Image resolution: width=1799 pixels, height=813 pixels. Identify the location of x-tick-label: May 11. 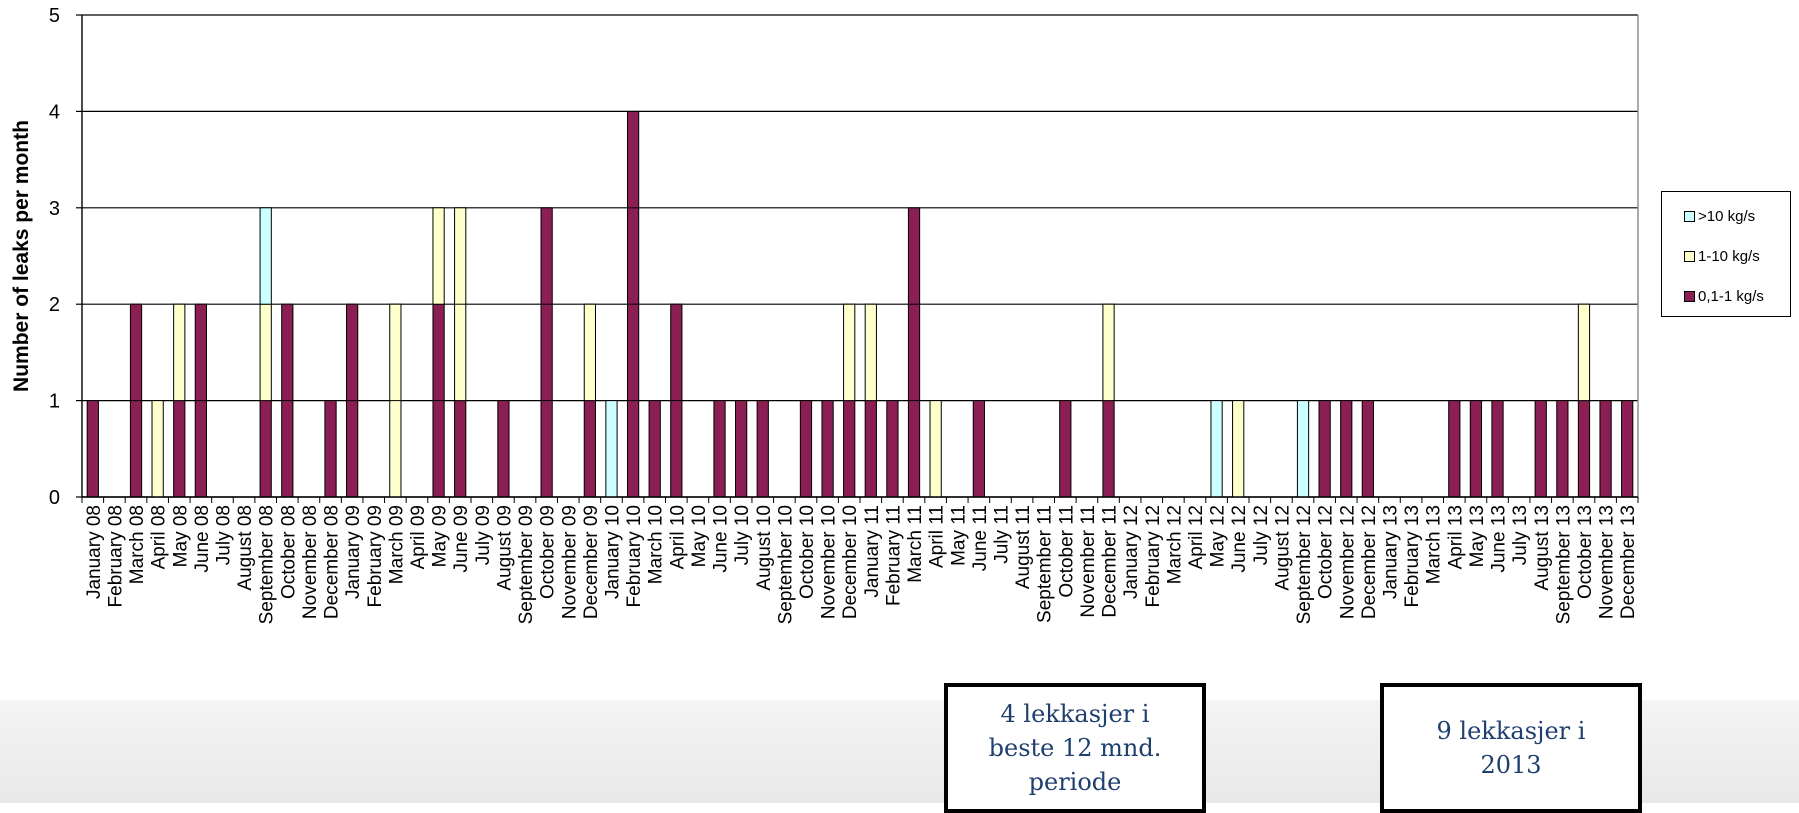
(958, 535).